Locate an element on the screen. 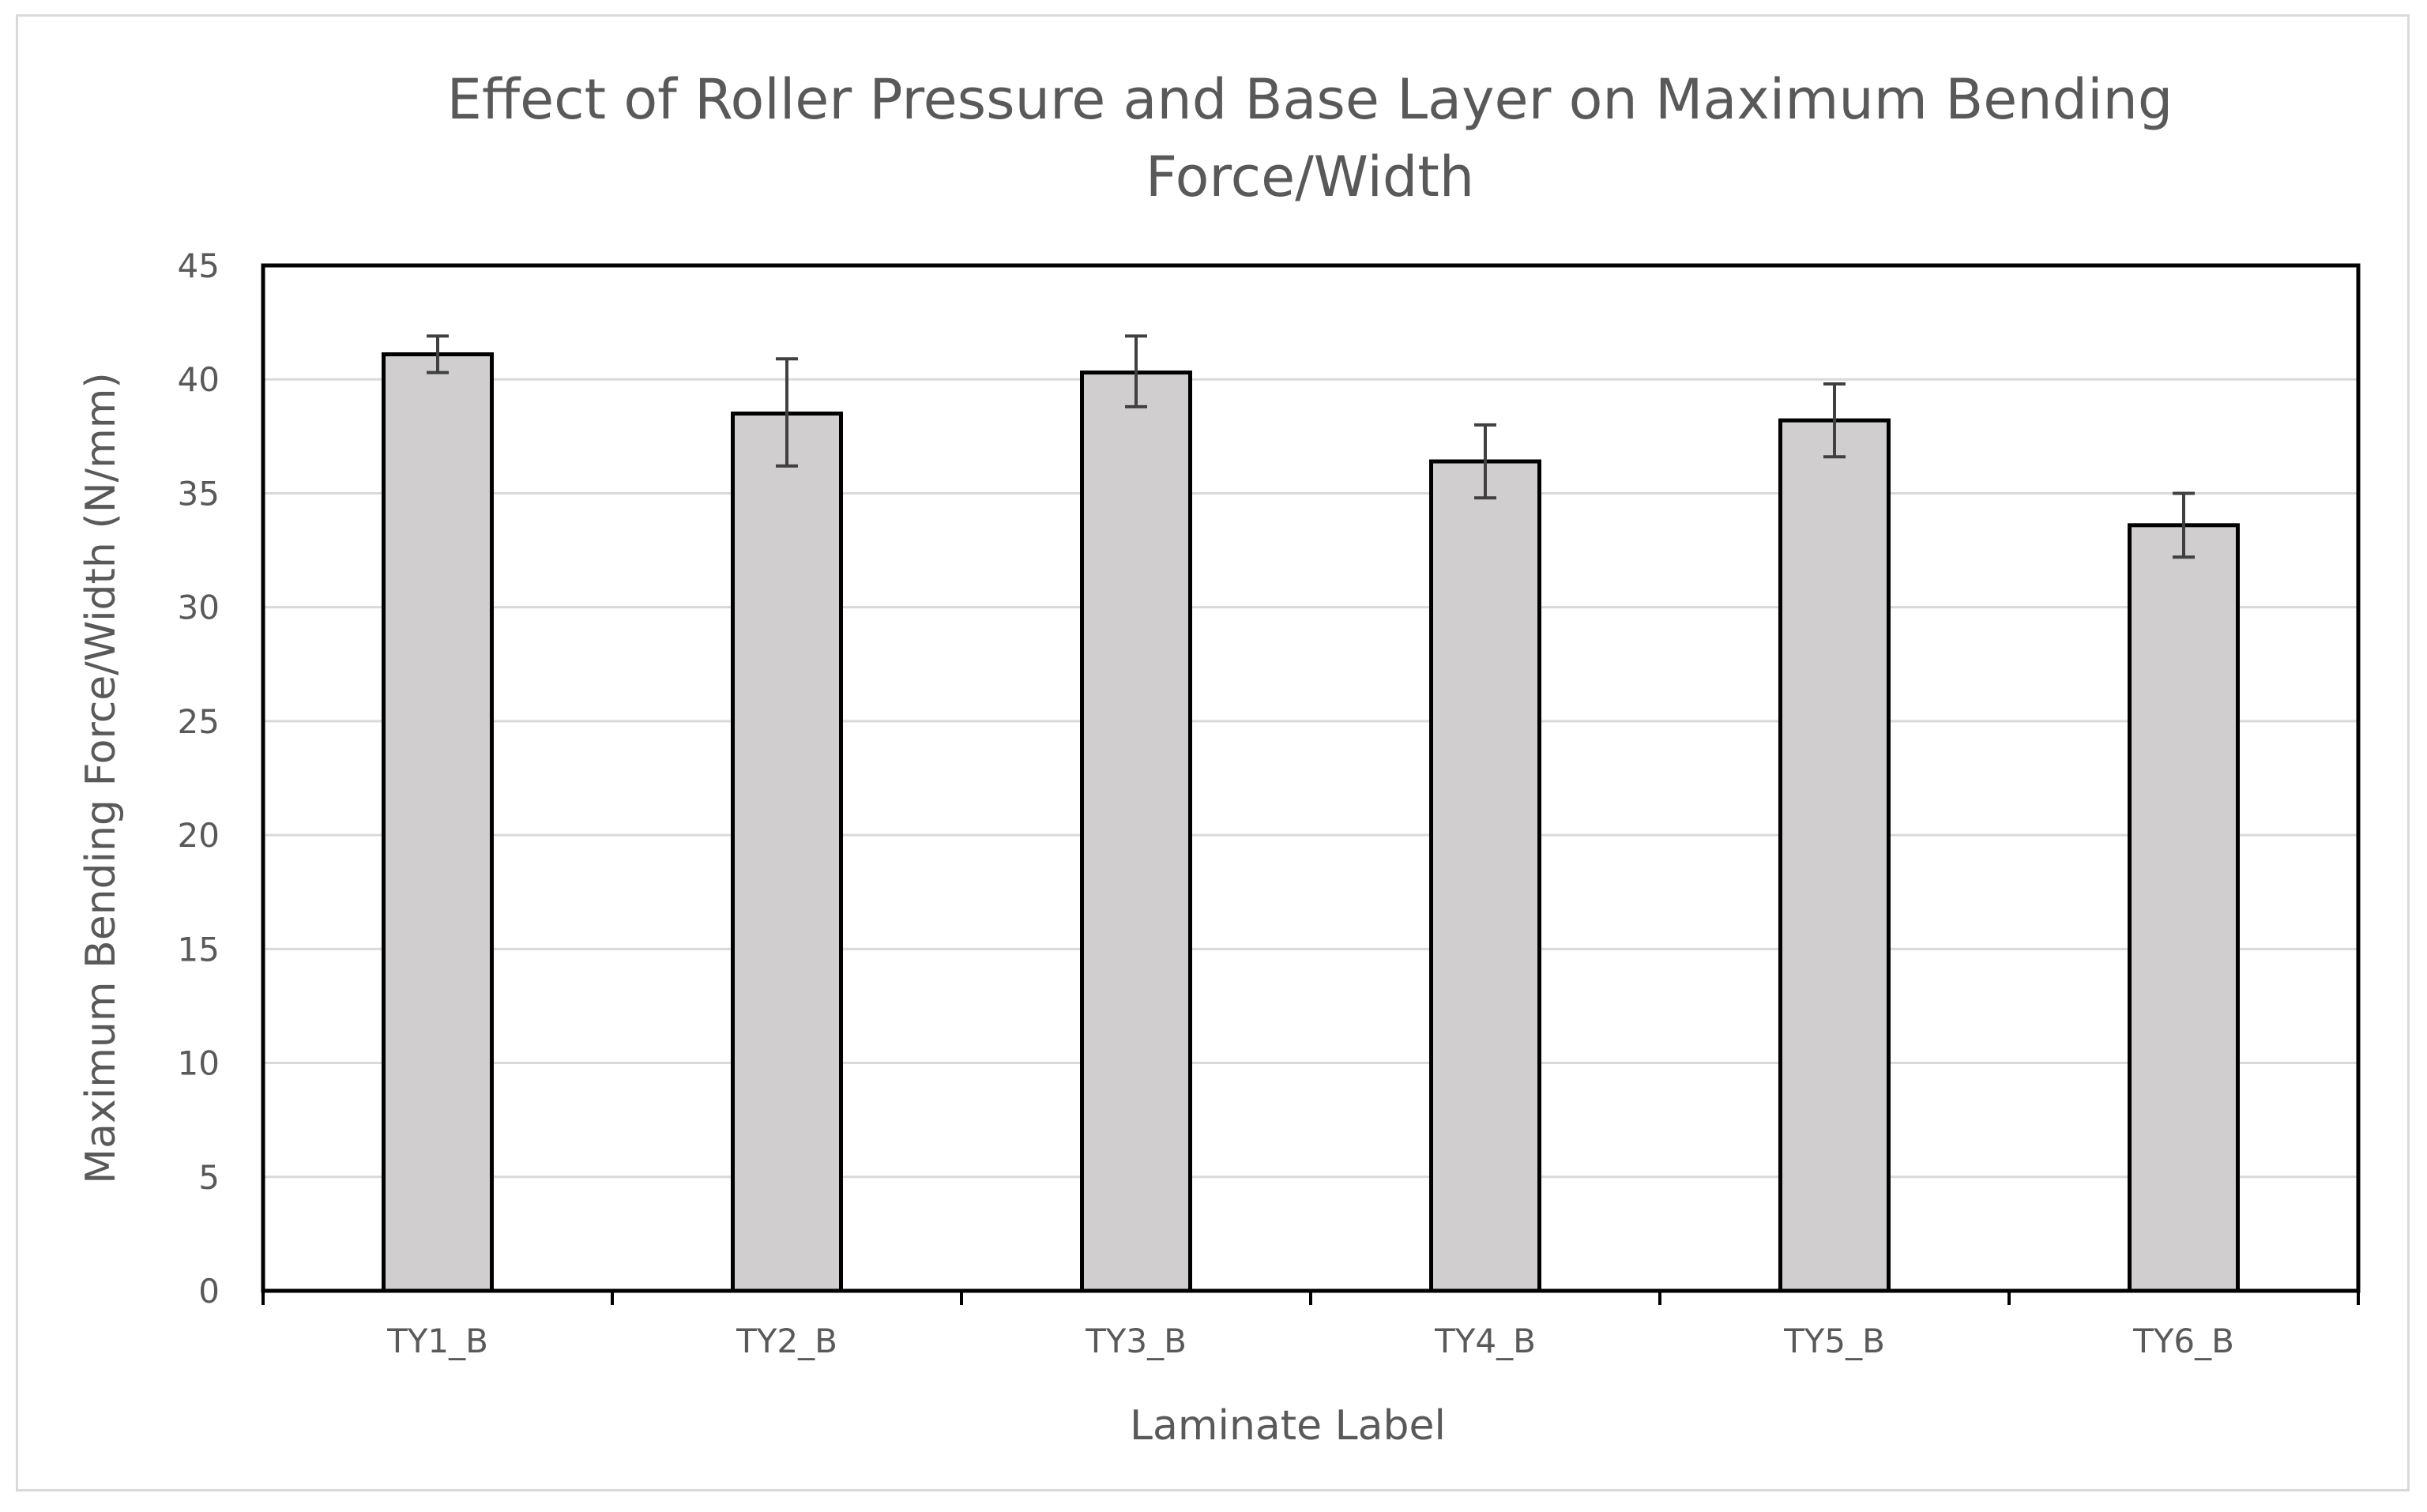  y-tick-label-10: 10 is located at coordinates (199, 1063).